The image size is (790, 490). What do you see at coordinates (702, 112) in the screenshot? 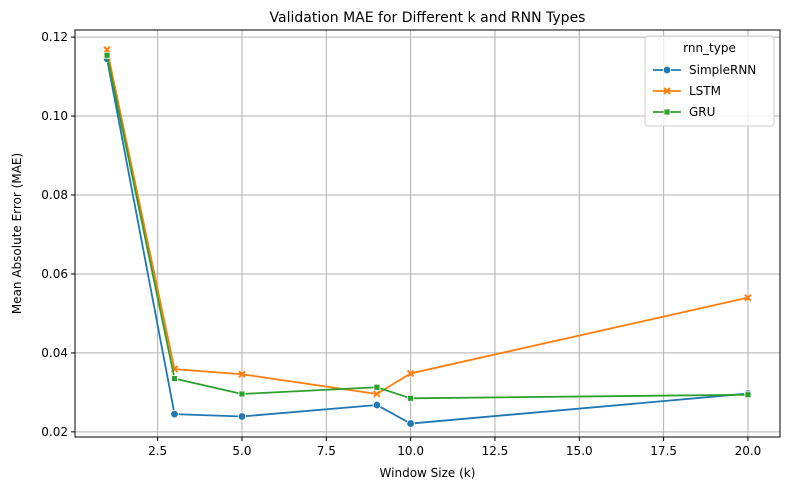
I see `legend-label: GRU` at bounding box center [702, 112].